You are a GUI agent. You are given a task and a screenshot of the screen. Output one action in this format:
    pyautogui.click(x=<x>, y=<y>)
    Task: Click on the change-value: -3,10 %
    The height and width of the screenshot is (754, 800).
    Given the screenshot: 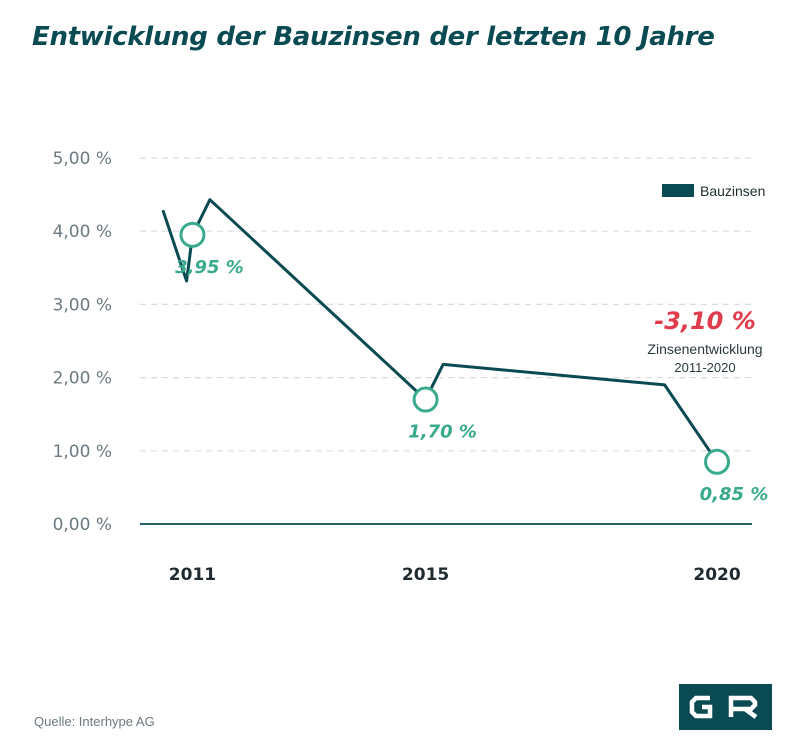 What is the action you would take?
    pyautogui.click(x=705, y=321)
    